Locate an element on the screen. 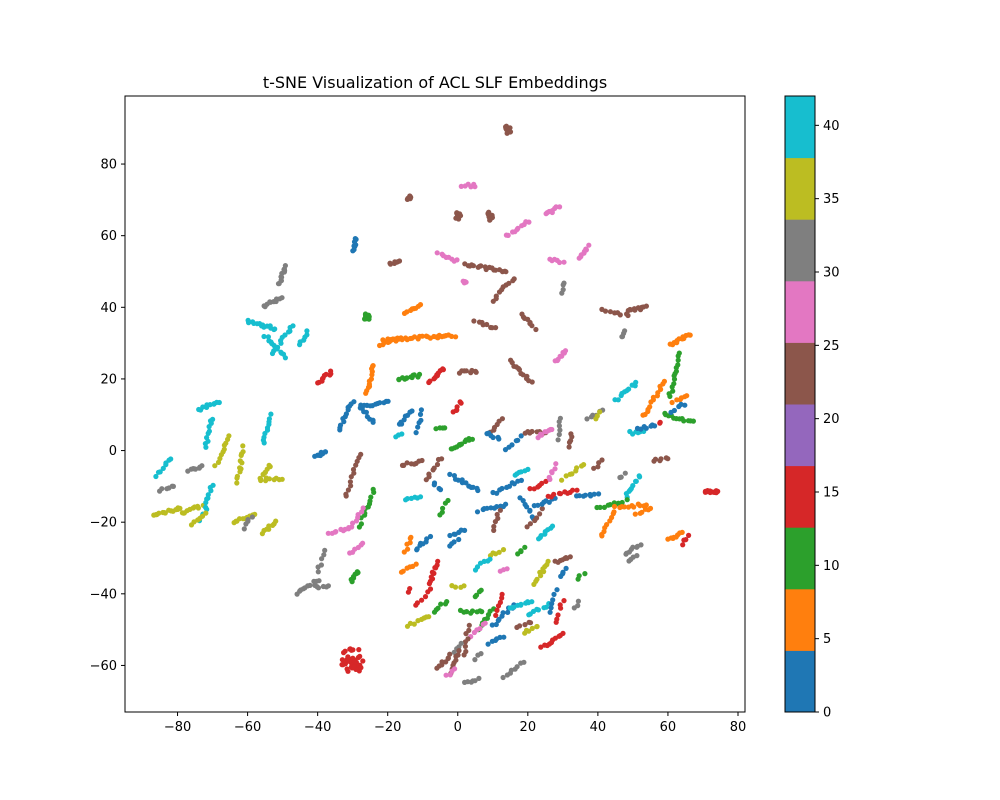 The height and width of the screenshot is (800, 1000). x-tick-label: −40 is located at coordinates (317, 727).